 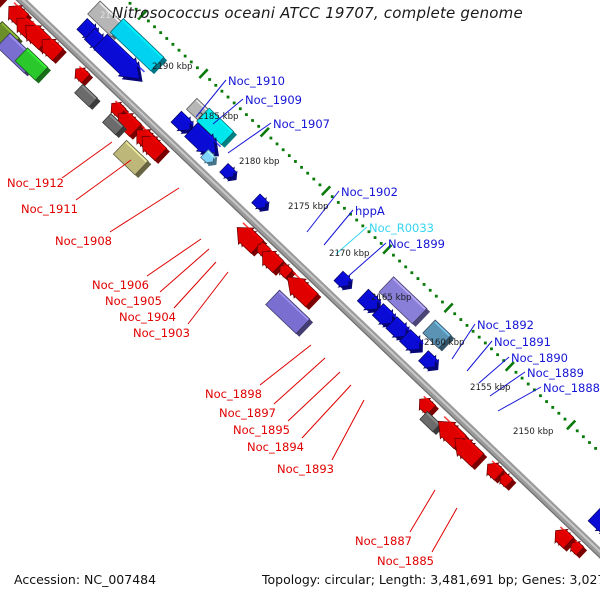 What do you see at coordinates (571, 388) in the screenshot?
I see `gene-label-noc_1888: Noc_1888` at bounding box center [571, 388].